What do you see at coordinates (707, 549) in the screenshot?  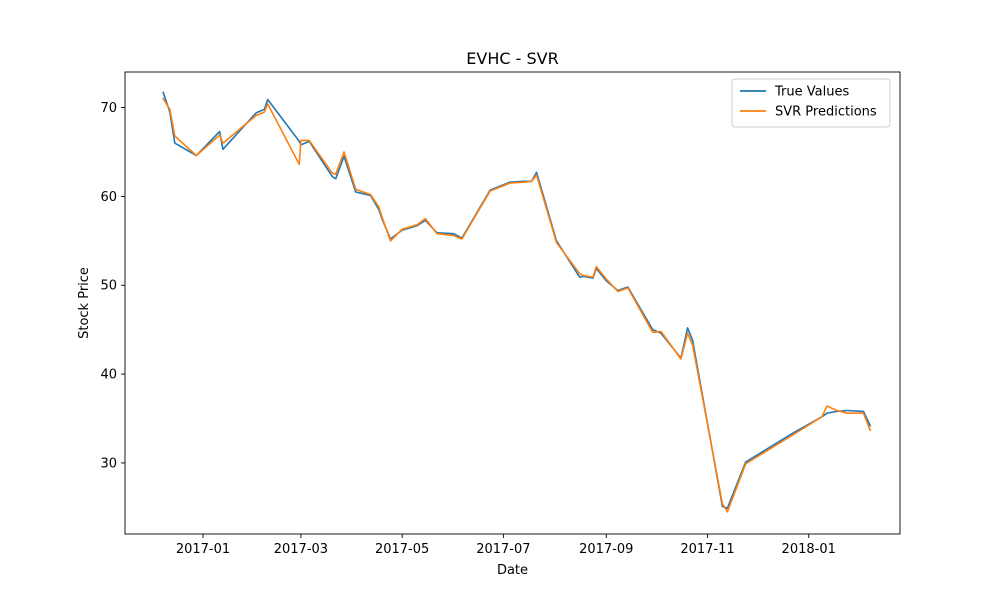 I see `x-tick-label: 2017-11` at bounding box center [707, 549].